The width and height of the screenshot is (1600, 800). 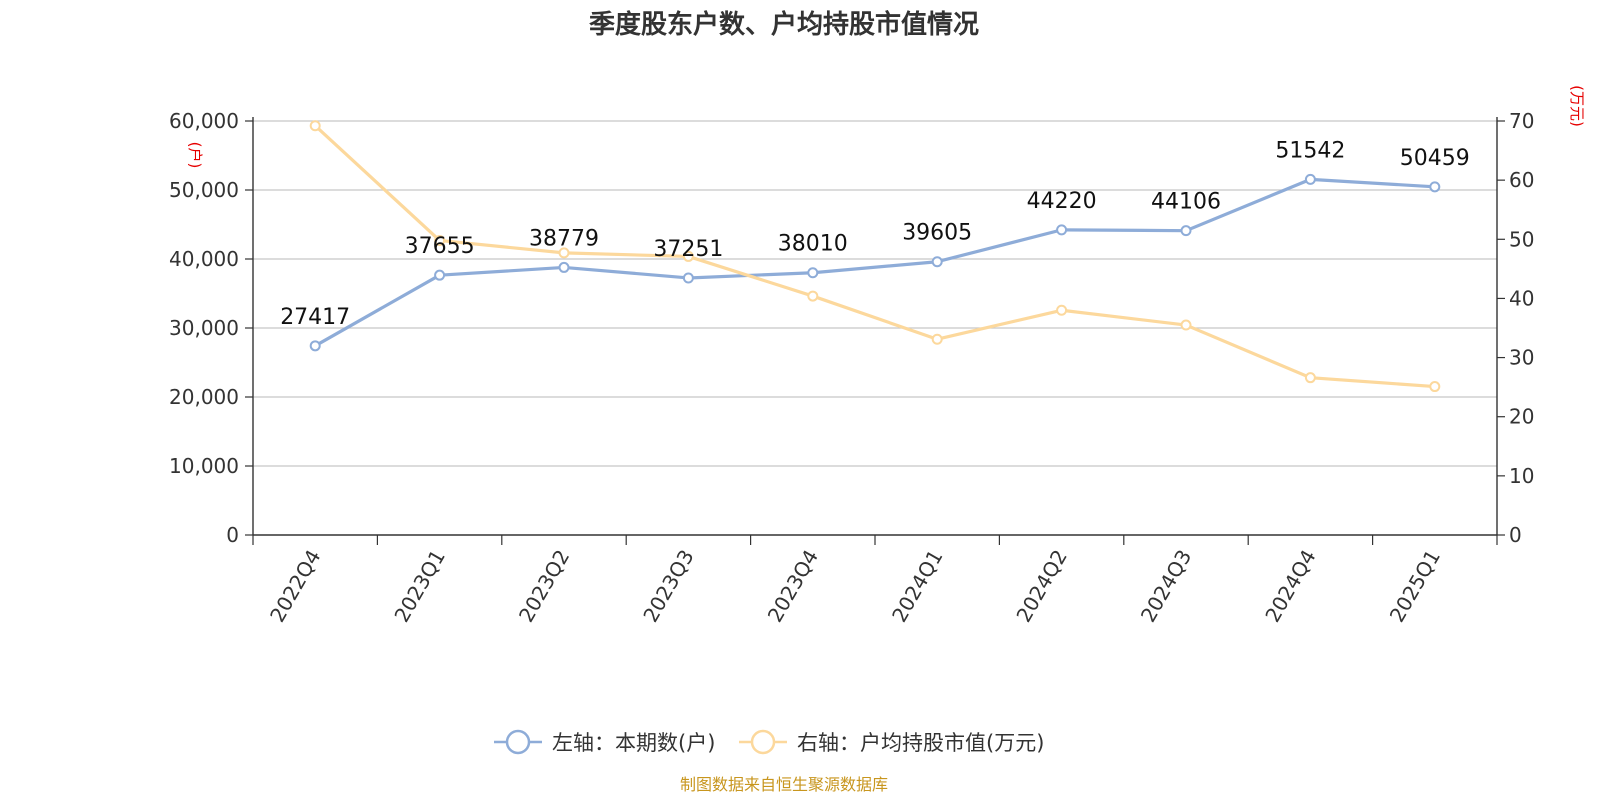 What do you see at coordinates (920, 743) in the screenshot?
I see `legend-item-label: 右轴：户均持股市值(万元)` at bounding box center [920, 743].